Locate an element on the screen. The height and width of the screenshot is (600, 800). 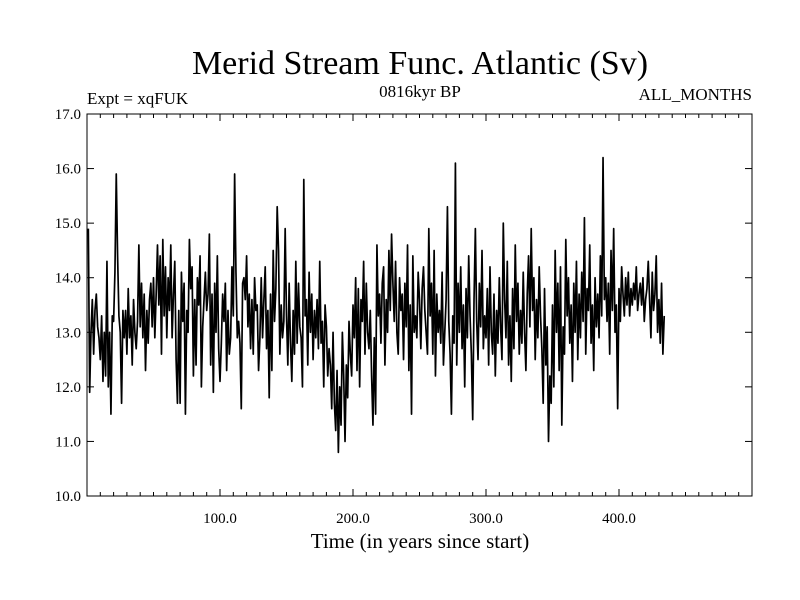
x-axis-label: Time (in years since start) is located at coordinates (420, 541).